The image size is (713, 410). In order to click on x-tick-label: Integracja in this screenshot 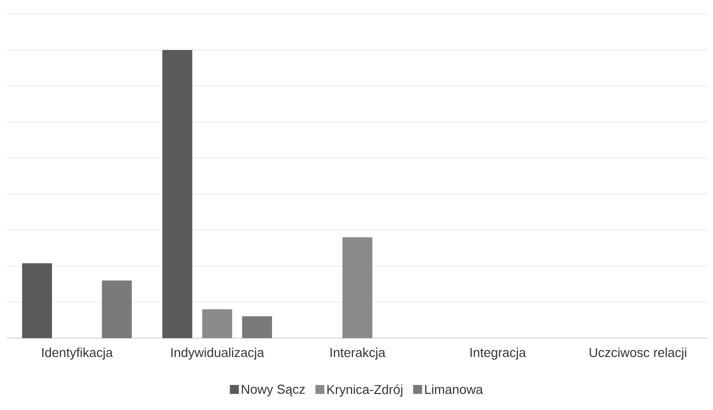, I will do `click(498, 354)`.